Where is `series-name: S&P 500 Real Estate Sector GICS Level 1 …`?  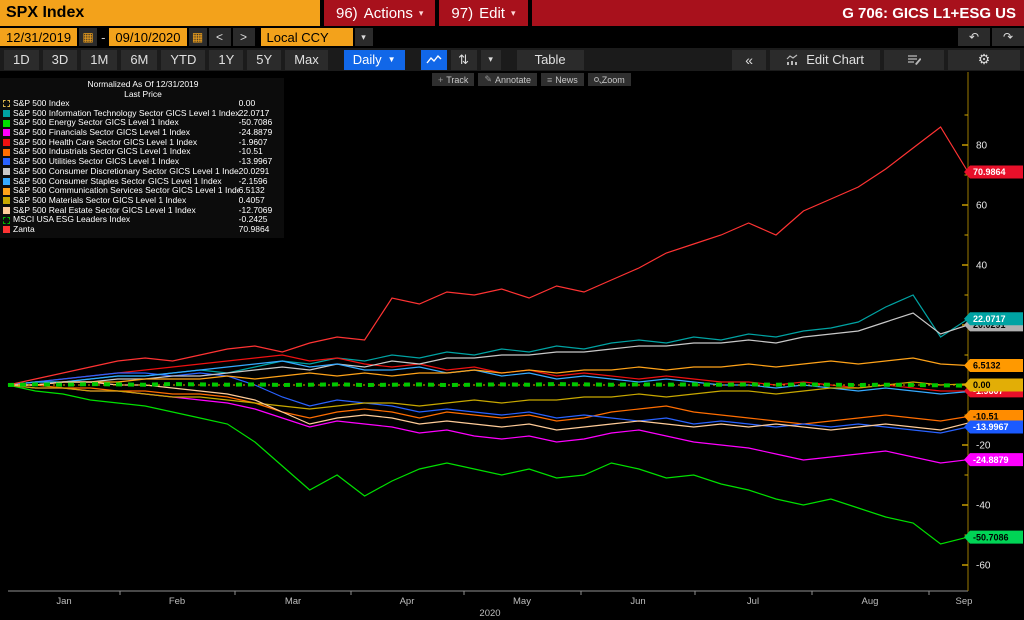
series-name: S&P 500 Real Estate Sector GICS Level 1 … is located at coordinates (104, 210).